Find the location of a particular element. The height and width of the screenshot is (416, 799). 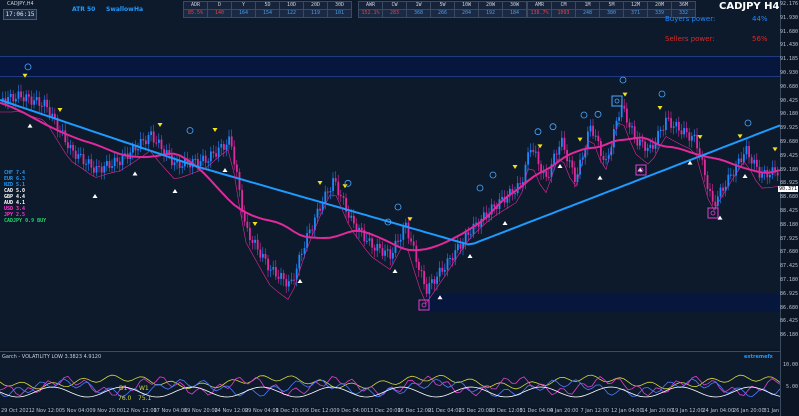

awr-value-cell: 184 is located at coordinates (514, 13).